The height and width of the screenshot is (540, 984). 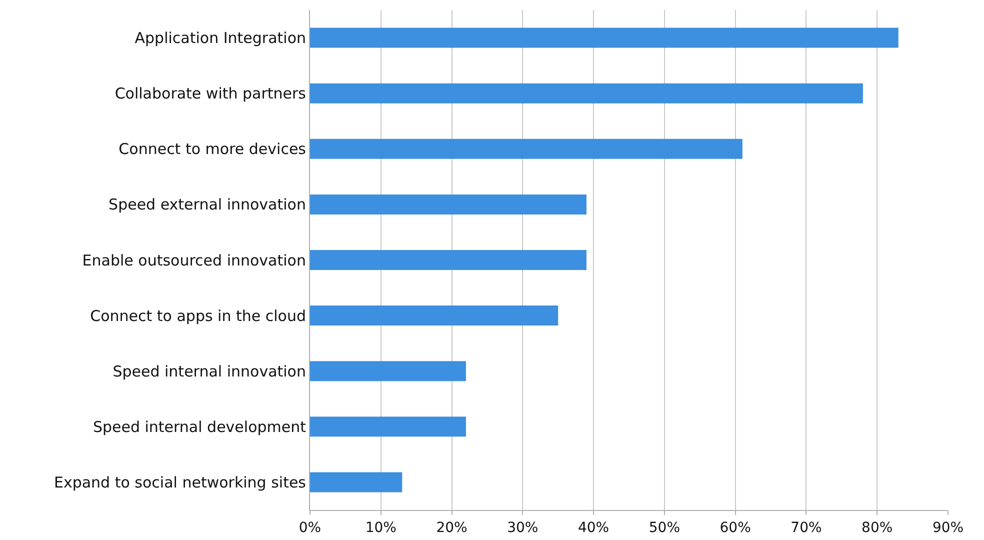 What do you see at coordinates (380, 528) in the screenshot?
I see `x-tick-label: 10%` at bounding box center [380, 528].